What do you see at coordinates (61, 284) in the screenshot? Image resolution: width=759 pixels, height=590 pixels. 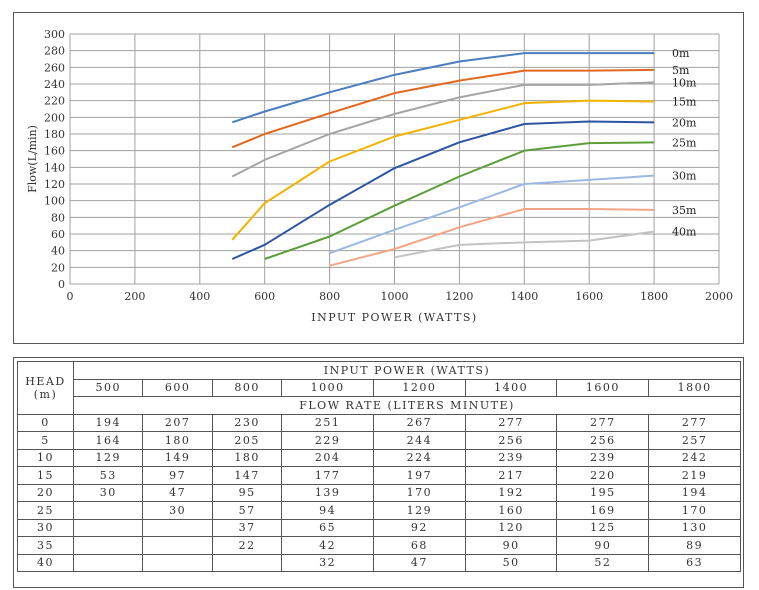 I see `y-tick-label: 0` at bounding box center [61, 284].